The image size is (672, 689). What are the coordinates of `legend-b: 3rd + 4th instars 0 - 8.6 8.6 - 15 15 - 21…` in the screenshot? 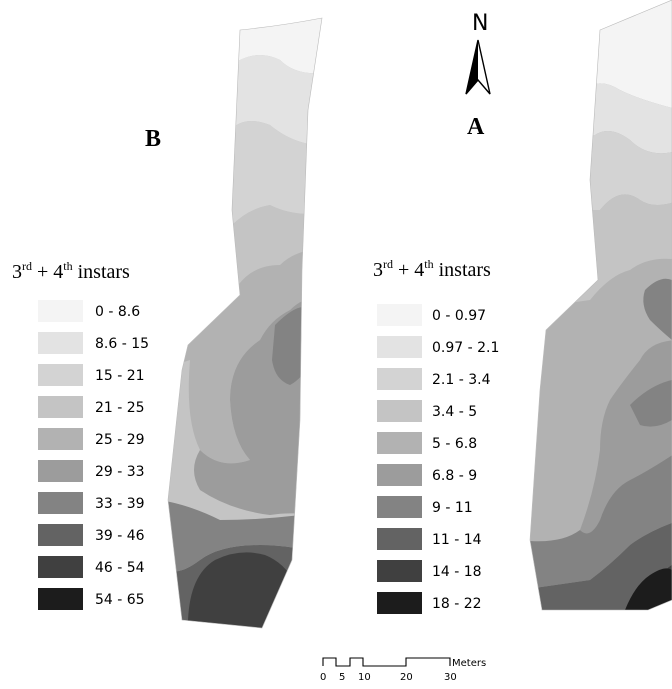 It's located at (80, 434).